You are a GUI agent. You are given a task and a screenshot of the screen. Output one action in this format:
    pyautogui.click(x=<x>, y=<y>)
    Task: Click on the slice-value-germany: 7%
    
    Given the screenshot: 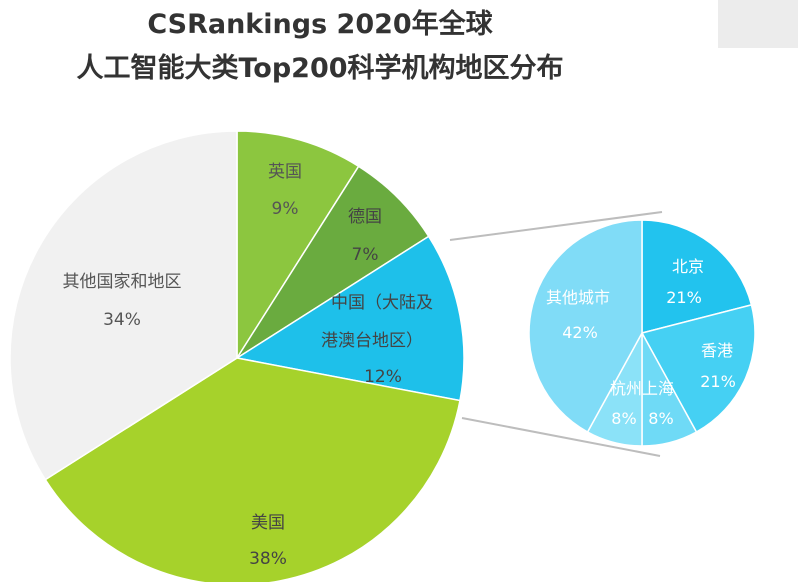 What is the action you would take?
    pyautogui.click(x=365, y=255)
    